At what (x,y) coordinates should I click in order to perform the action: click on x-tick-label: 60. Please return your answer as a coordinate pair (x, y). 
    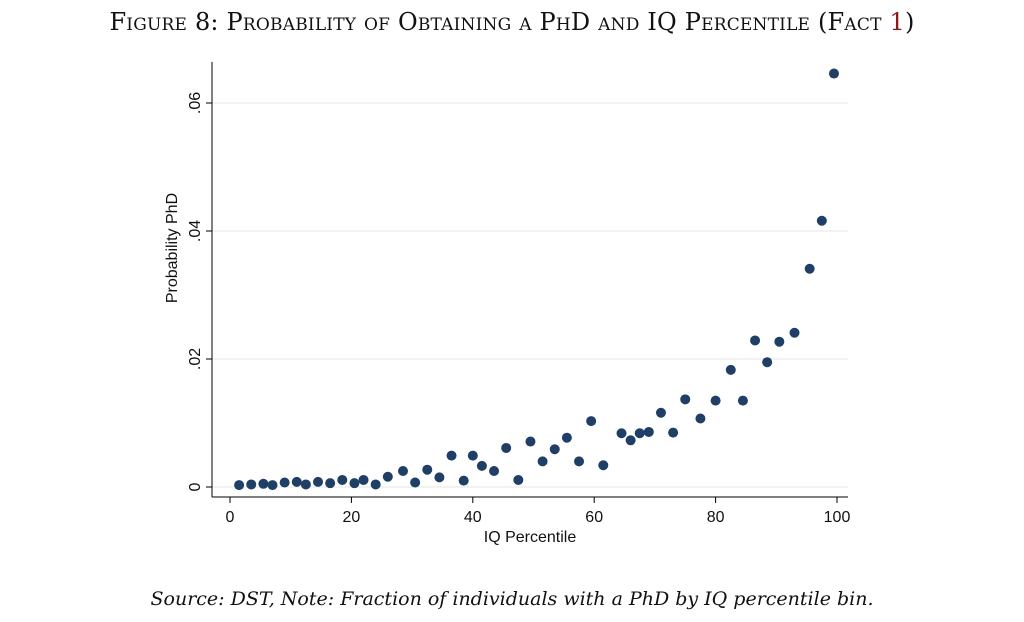
    Looking at the image, I should click on (594, 517).